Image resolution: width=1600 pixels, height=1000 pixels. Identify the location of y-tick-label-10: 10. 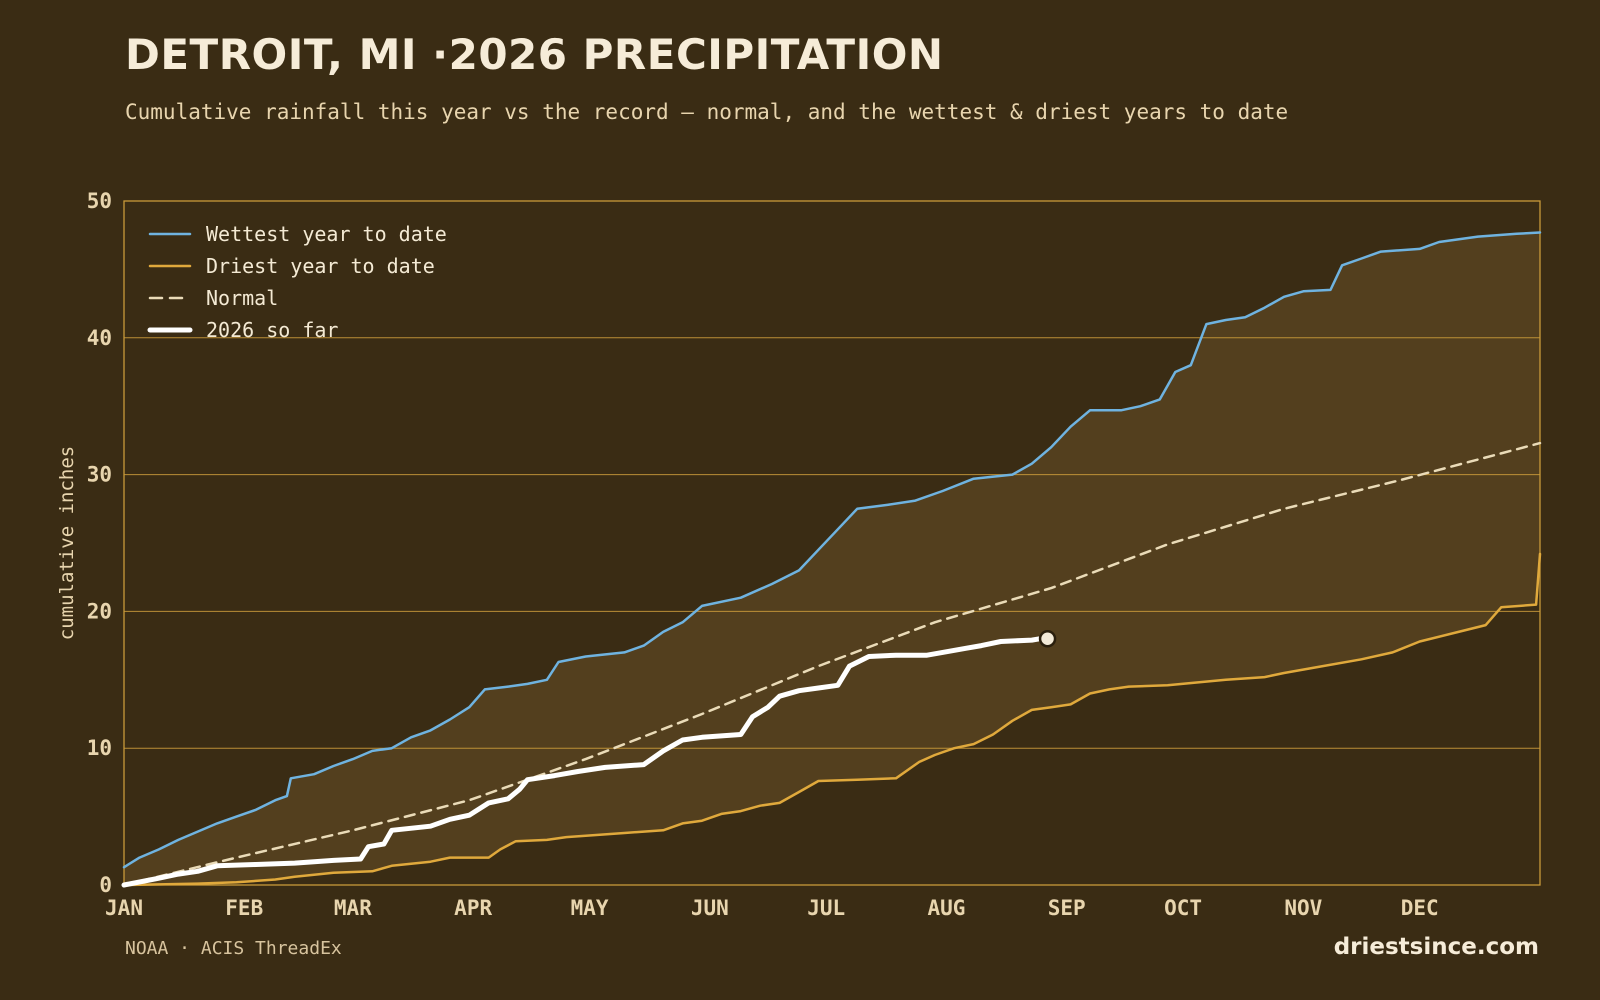
(99, 748).